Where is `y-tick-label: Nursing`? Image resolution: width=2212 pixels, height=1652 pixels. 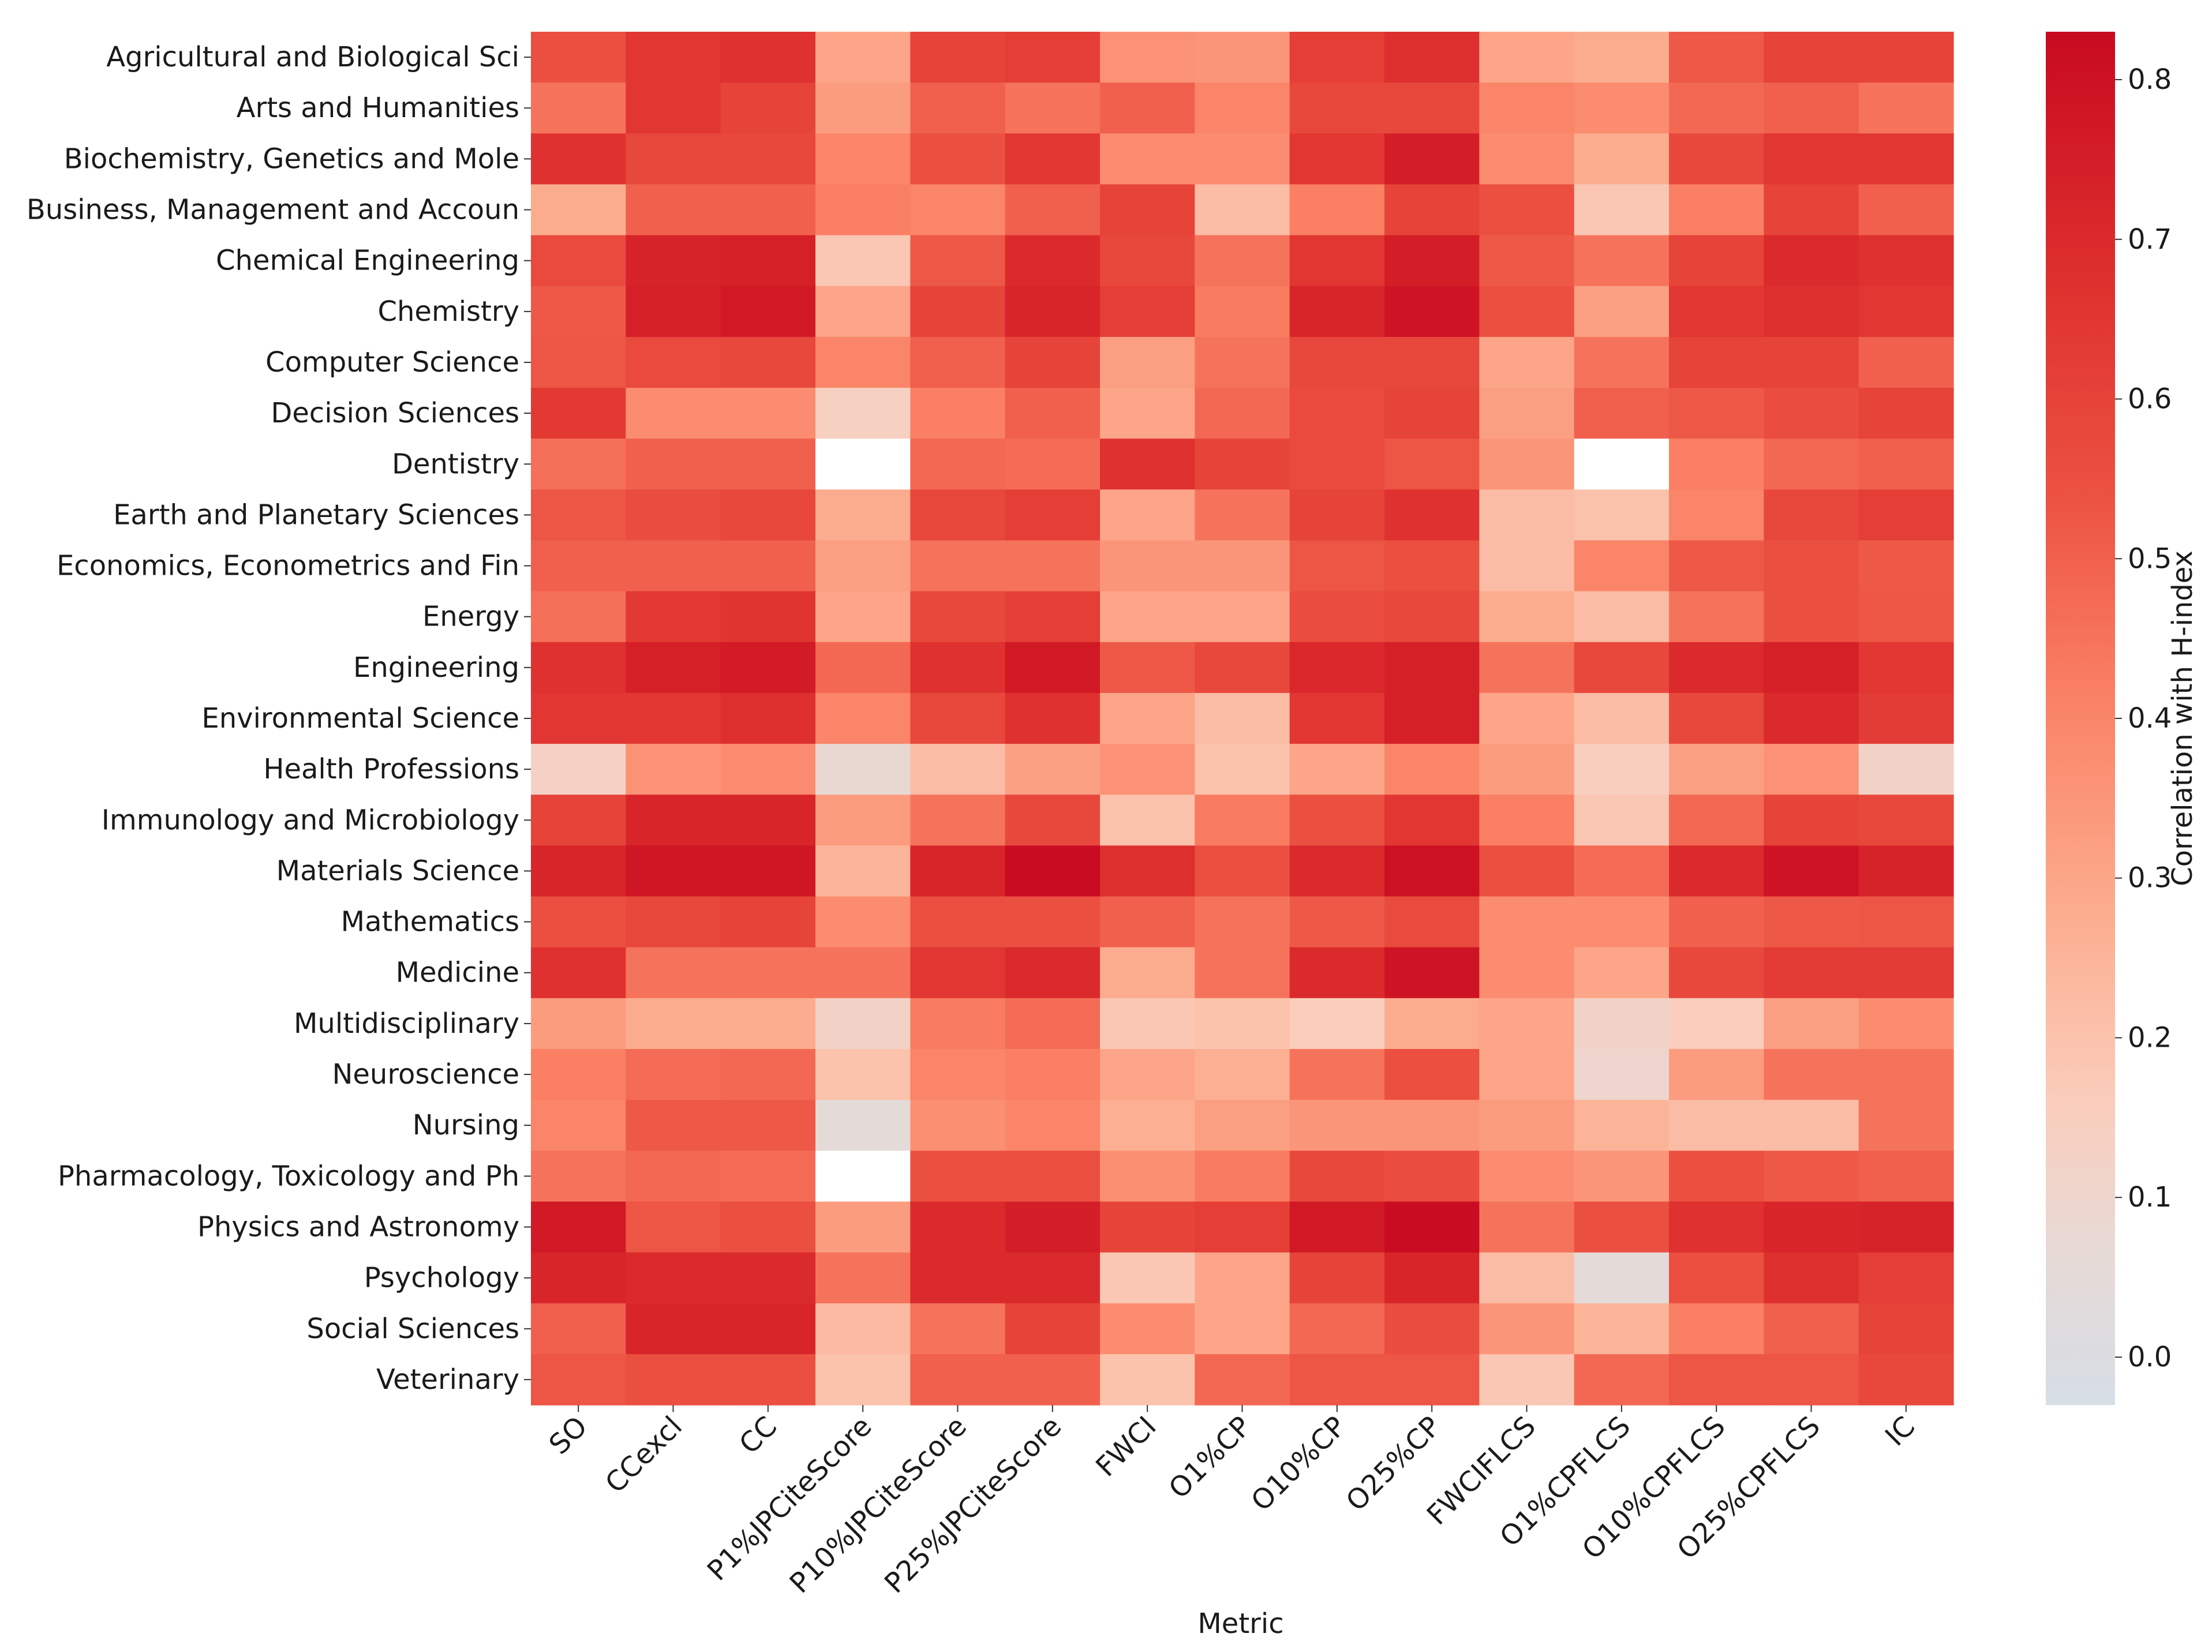 y-tick-label: Nursing is located at coordinates (466, 1125).